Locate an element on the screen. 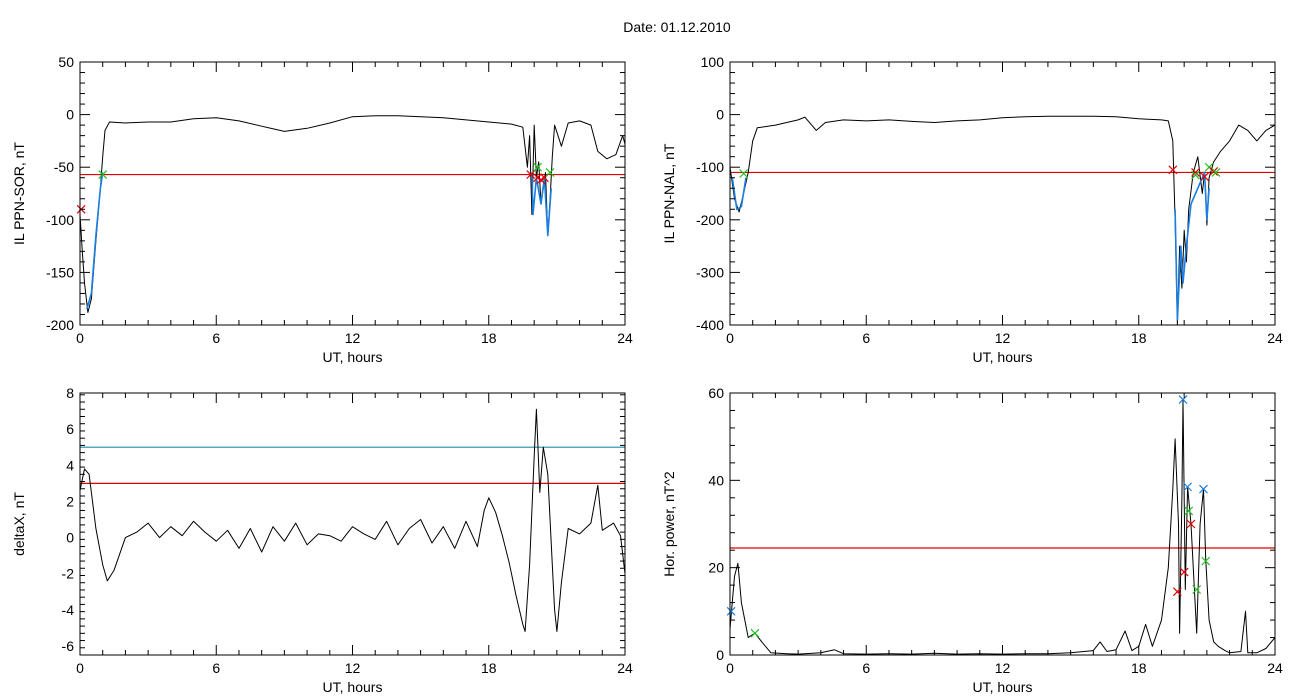  y-tick-label: 60 is located at coordinates (716, 393).